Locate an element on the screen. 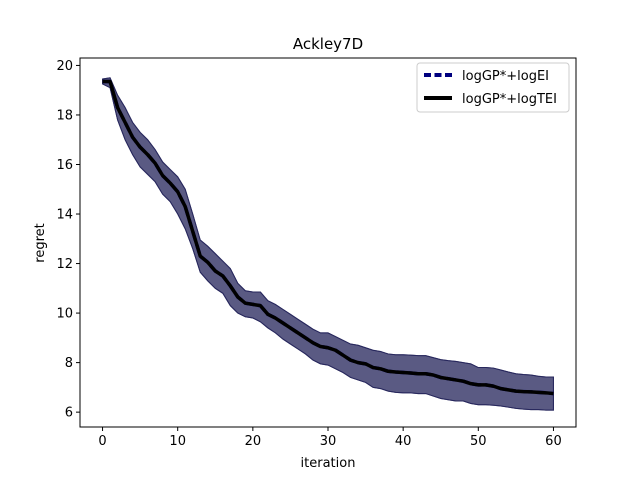 The width and height of the screenshot is (640, 480). legend: logGP*+logEI logGP*+logTEI is located at coordinates (493, 87).